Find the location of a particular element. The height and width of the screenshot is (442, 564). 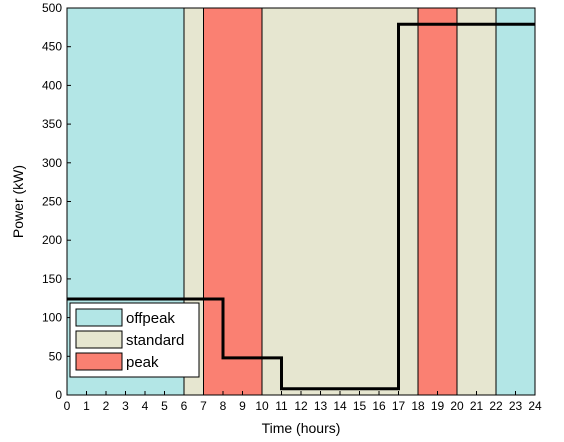

y-tick-label: 500 is located at coordinates (52, 8).